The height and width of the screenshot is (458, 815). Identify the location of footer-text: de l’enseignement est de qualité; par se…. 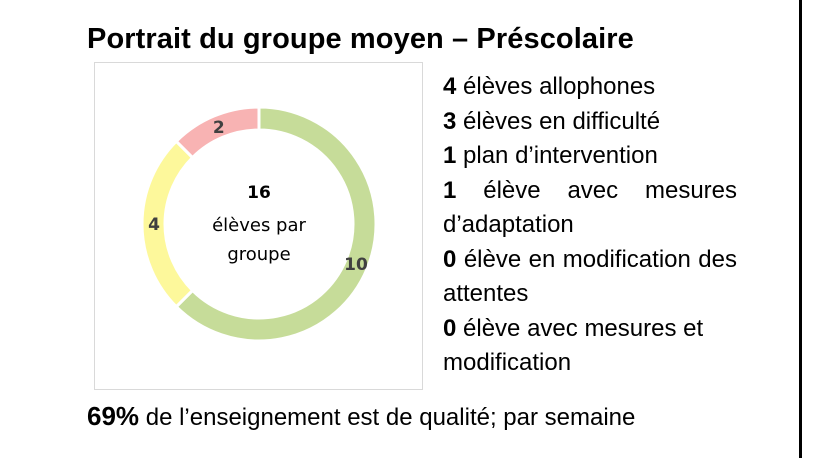
(390, 417).